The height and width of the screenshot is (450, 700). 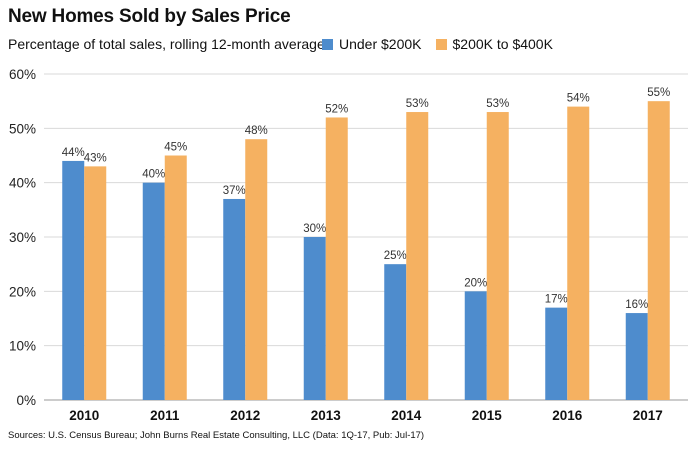 I want to click on y-tick-label: 40%, so click(x=22, y=183).